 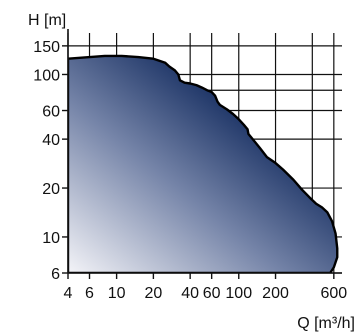 I want to click on x-tick-label: 60, so click(x=212, y=293).